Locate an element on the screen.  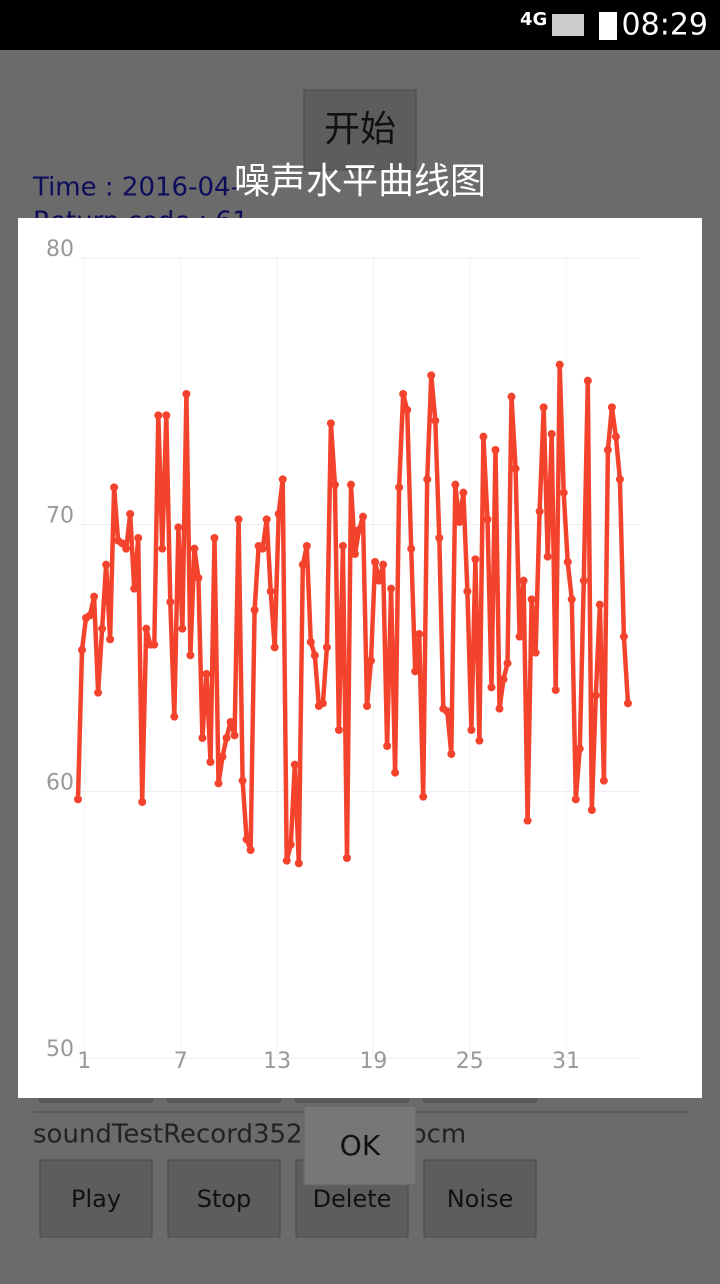
y-tick-label: 70 is located at coordinates (60, 516).